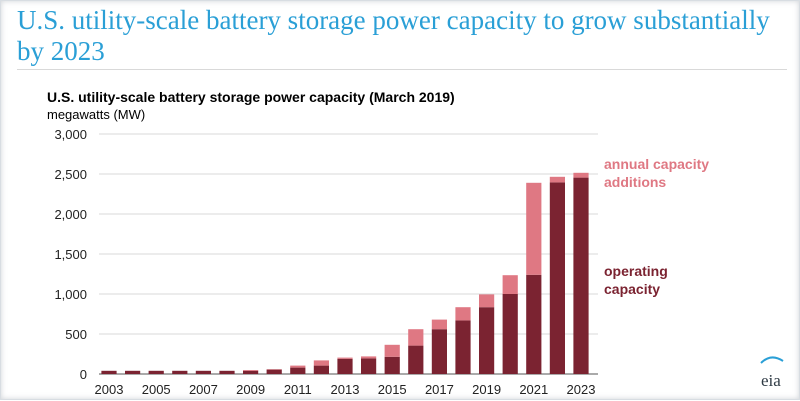  Describe the element at coordinates (392, 389) in the screenshot. I see `x-tick-label: 2015` at that location.